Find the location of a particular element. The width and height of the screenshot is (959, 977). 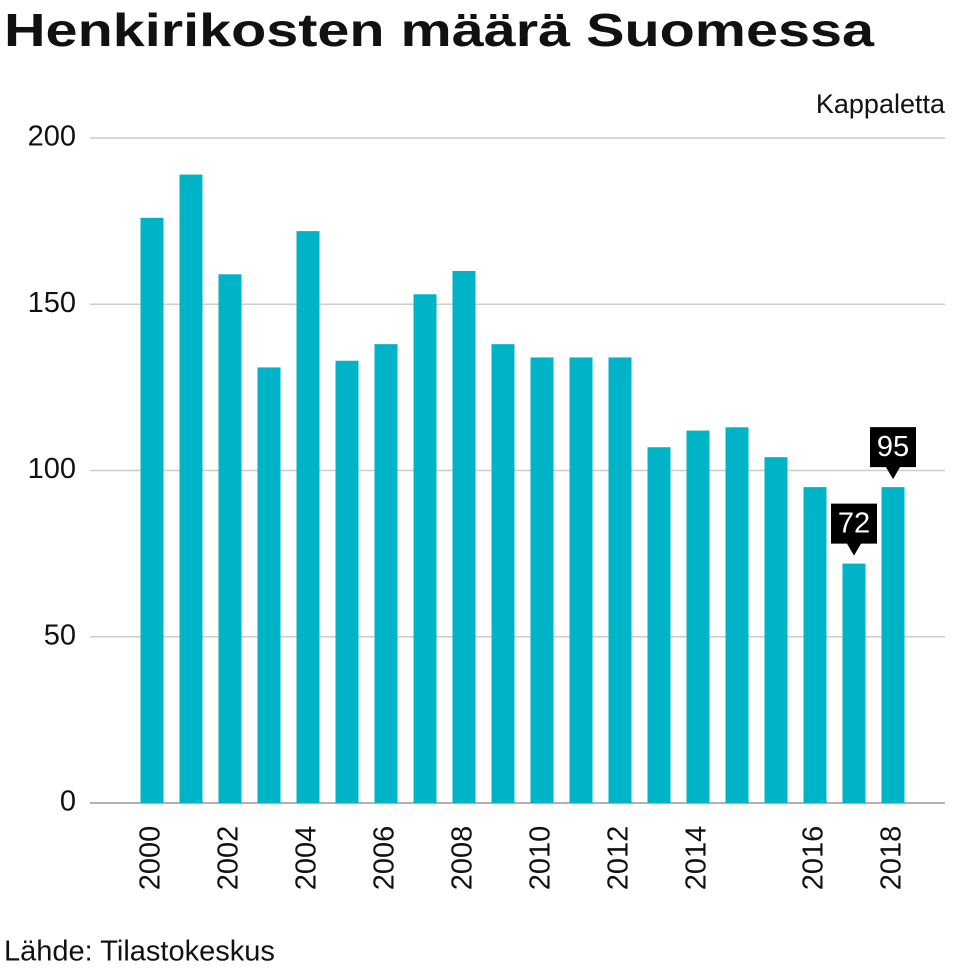

x-tick-label: 2016 is located at coordinates (814, 858).